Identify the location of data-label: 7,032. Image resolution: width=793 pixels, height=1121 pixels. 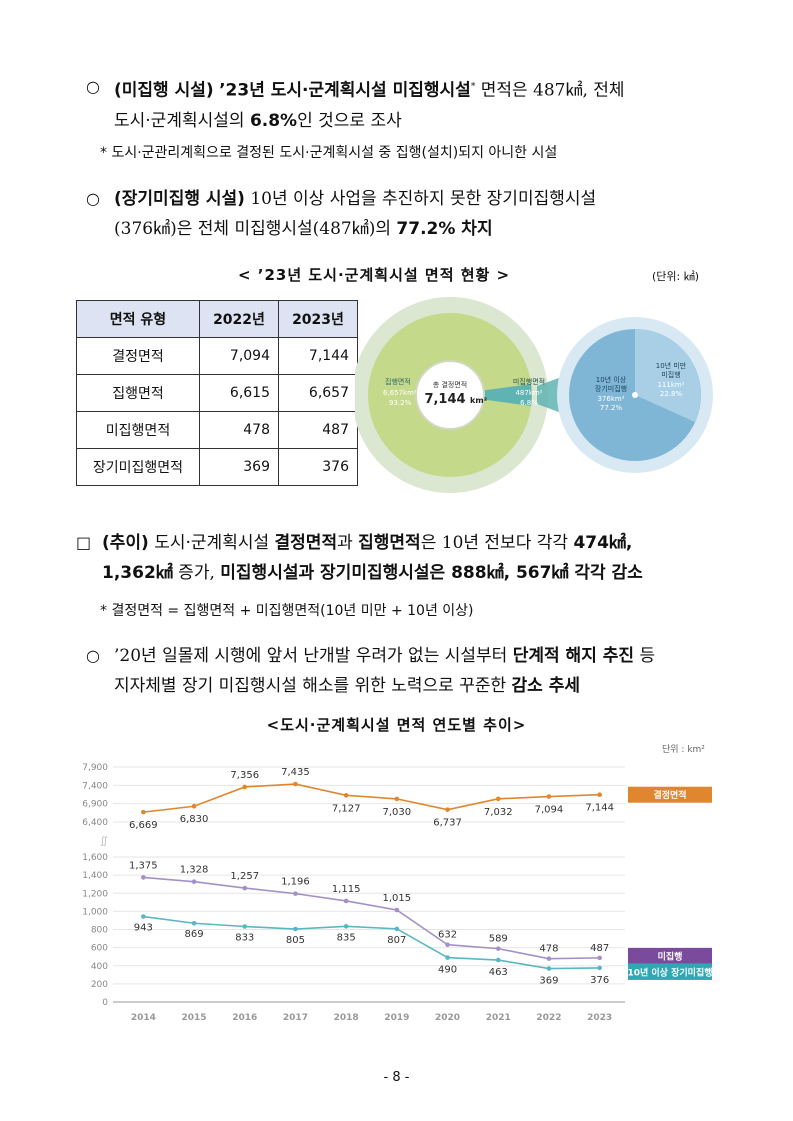
(498, 812).